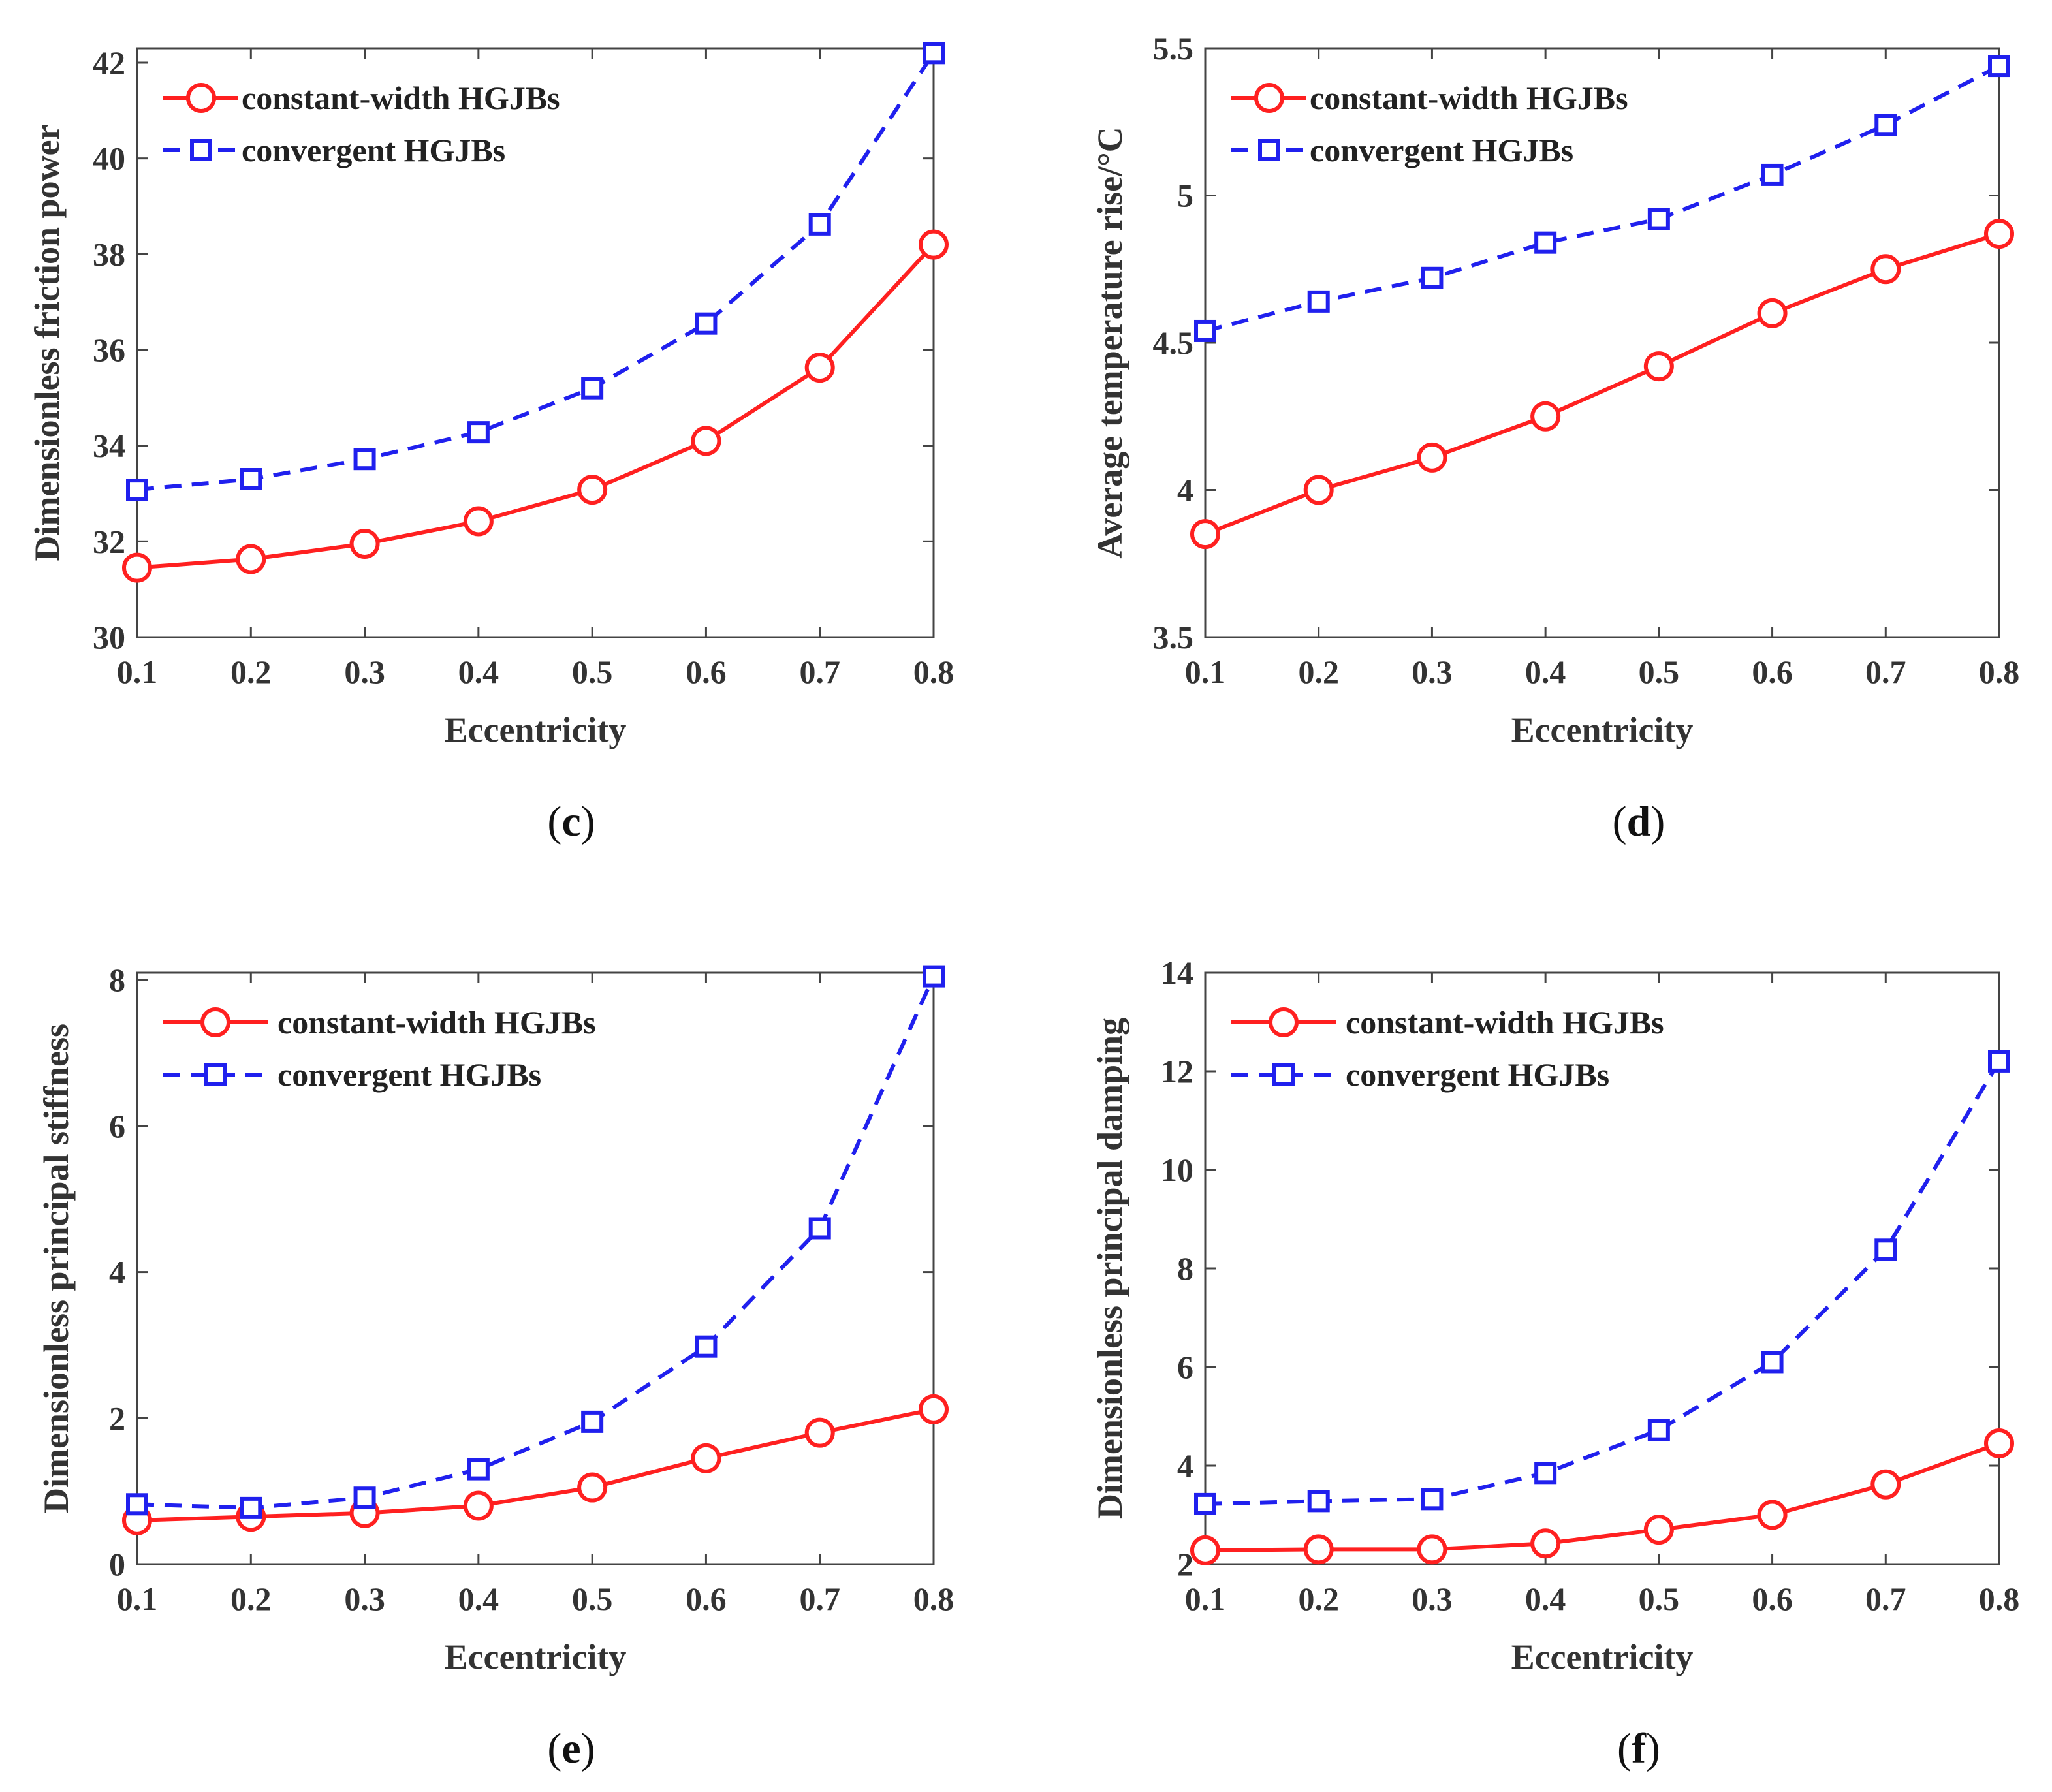  I want to click on panel-label-letter: c, so click(570, 821).